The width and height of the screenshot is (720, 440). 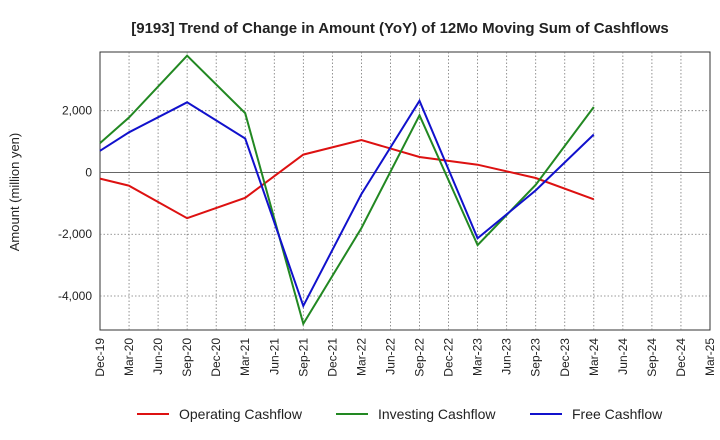 I want to click on y-tick-label: 2,000, so click(x=77, y=111).